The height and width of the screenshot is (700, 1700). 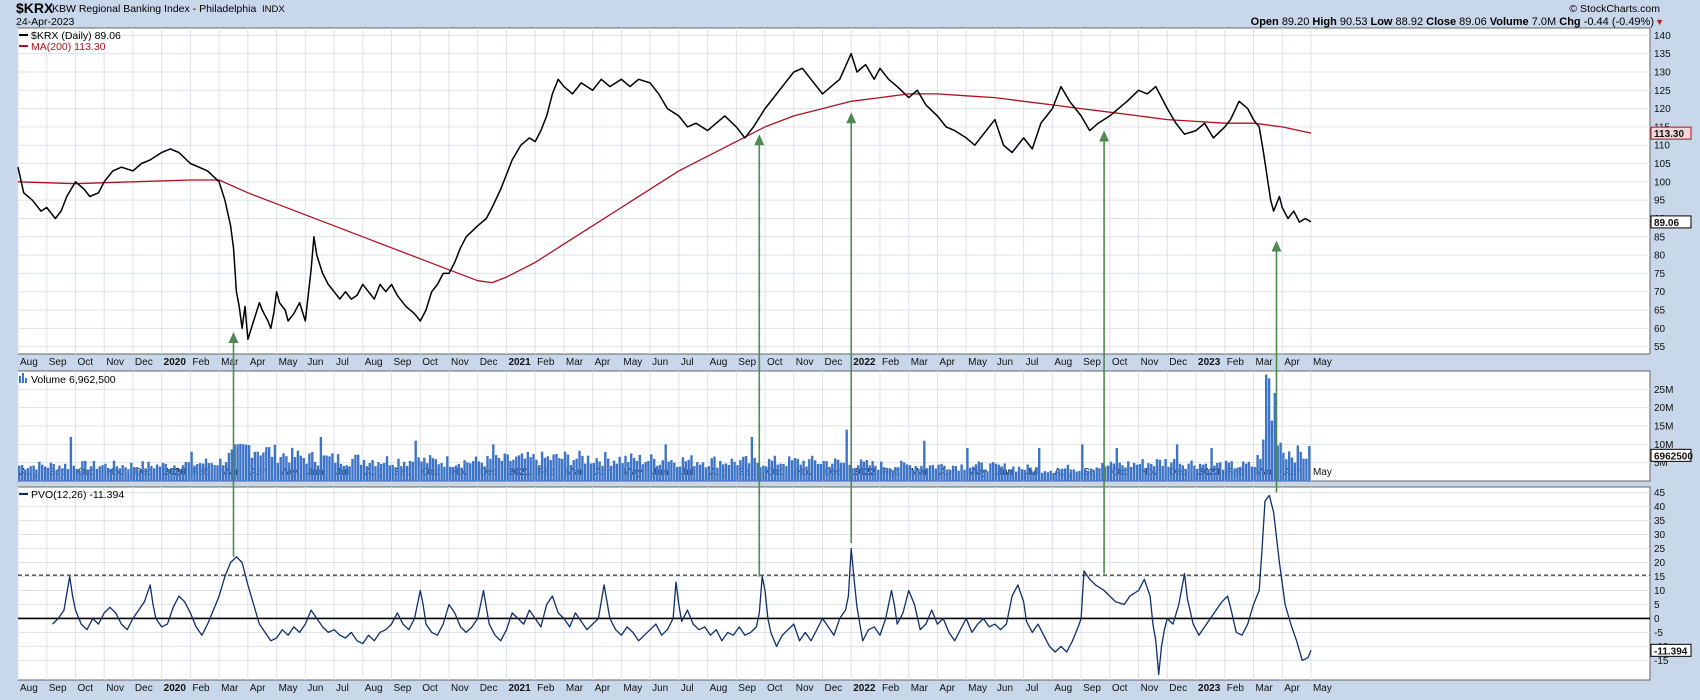 I want to click on x-tick-label: Jul, so click(x=687, y=688).